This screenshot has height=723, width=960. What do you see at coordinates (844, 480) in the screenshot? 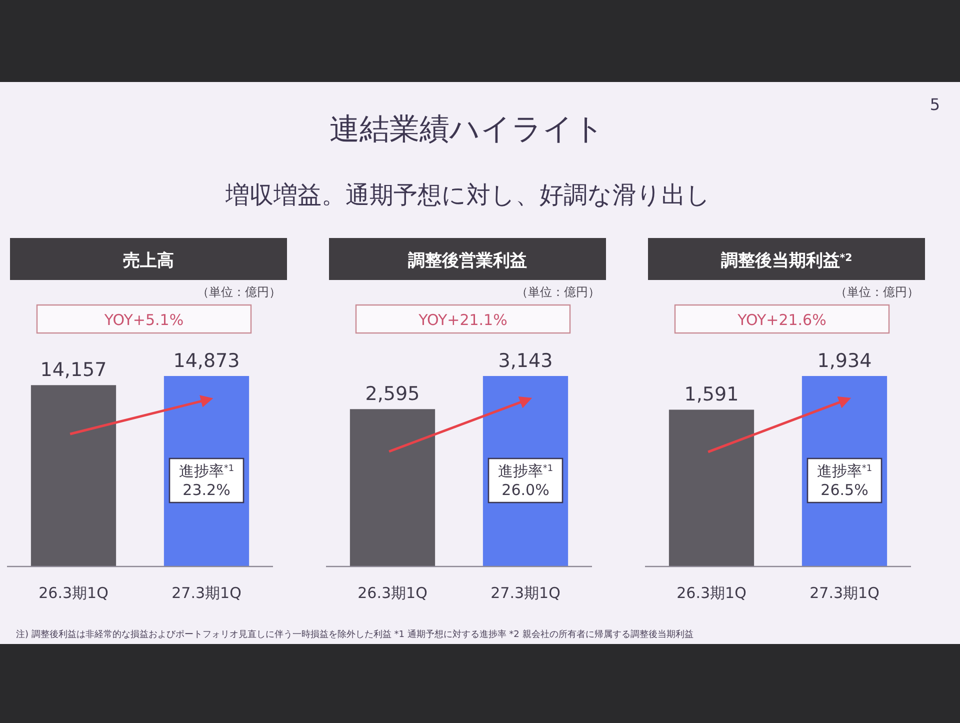
I see `annotation: 進捗率$^{*1}$ 26.5%` at bounding box center [844, 480].